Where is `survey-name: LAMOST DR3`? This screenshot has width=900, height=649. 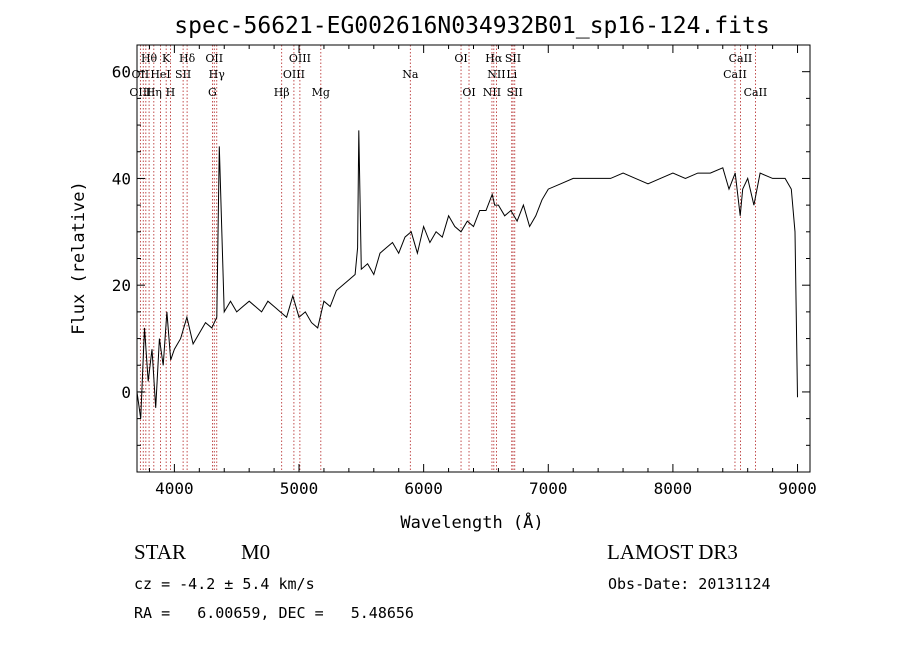 survey-name: LAMOST DR3 is located at coordinates (672, 552).